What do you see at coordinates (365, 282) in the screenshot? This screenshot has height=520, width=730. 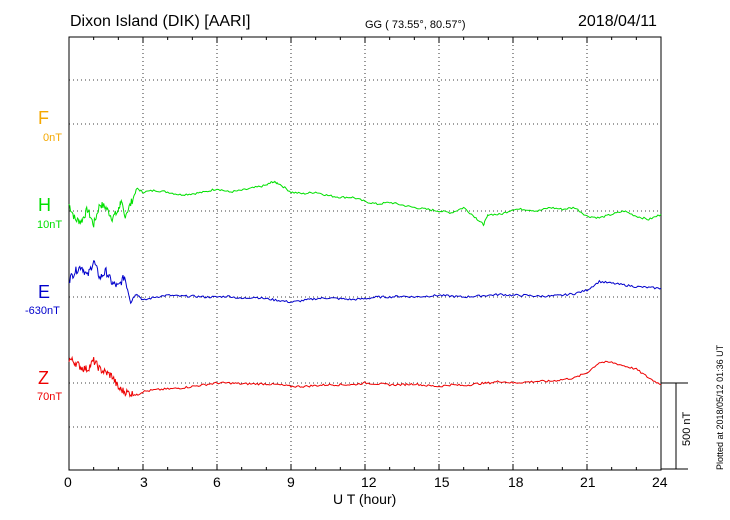 I see `series-line-e` at bounding box center [365, 282].